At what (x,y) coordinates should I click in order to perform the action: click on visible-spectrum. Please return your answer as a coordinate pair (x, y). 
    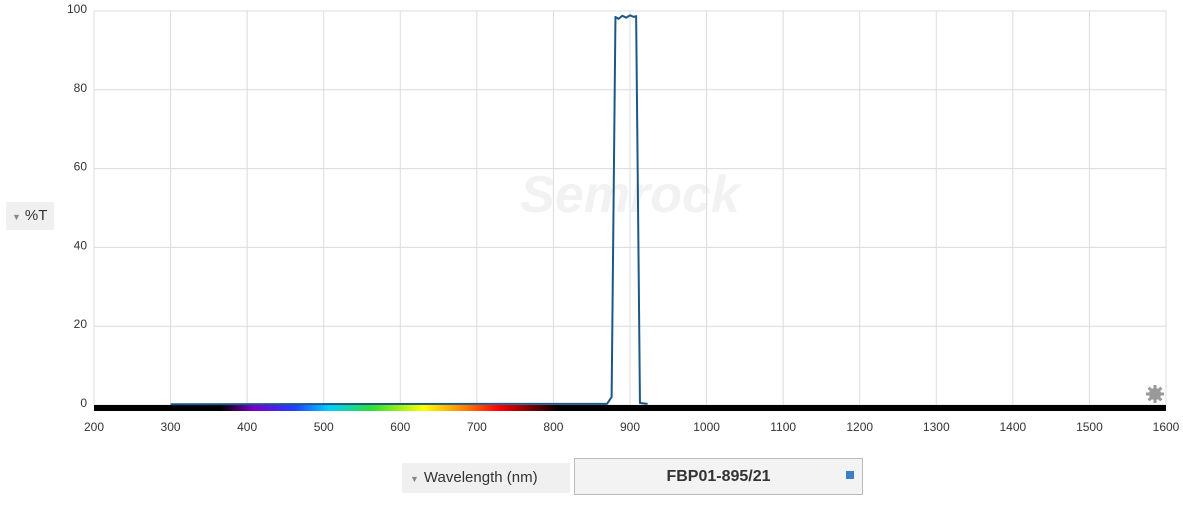
    Looking at the image, I should click on (390, 408).